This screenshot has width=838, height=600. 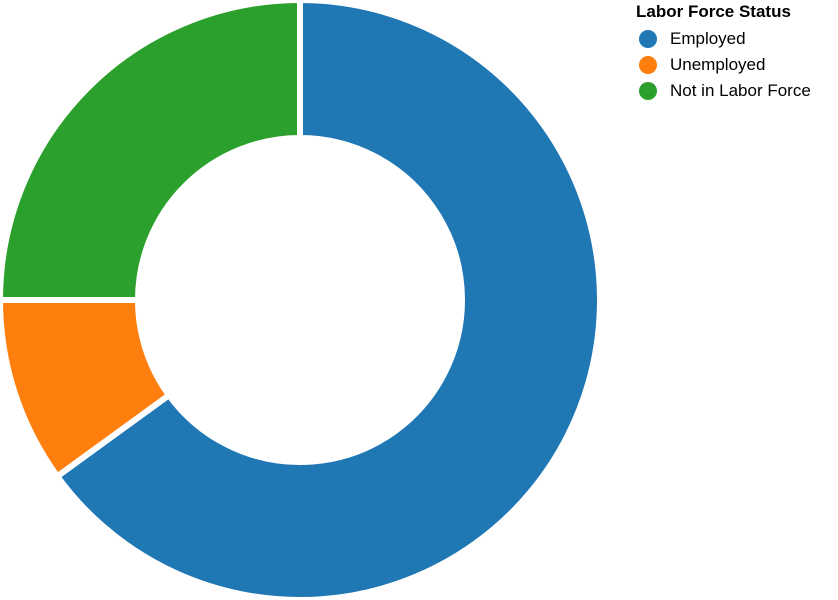 I want to click on legend-item-unemployed: Unemployed, so click(x=723, y=65).